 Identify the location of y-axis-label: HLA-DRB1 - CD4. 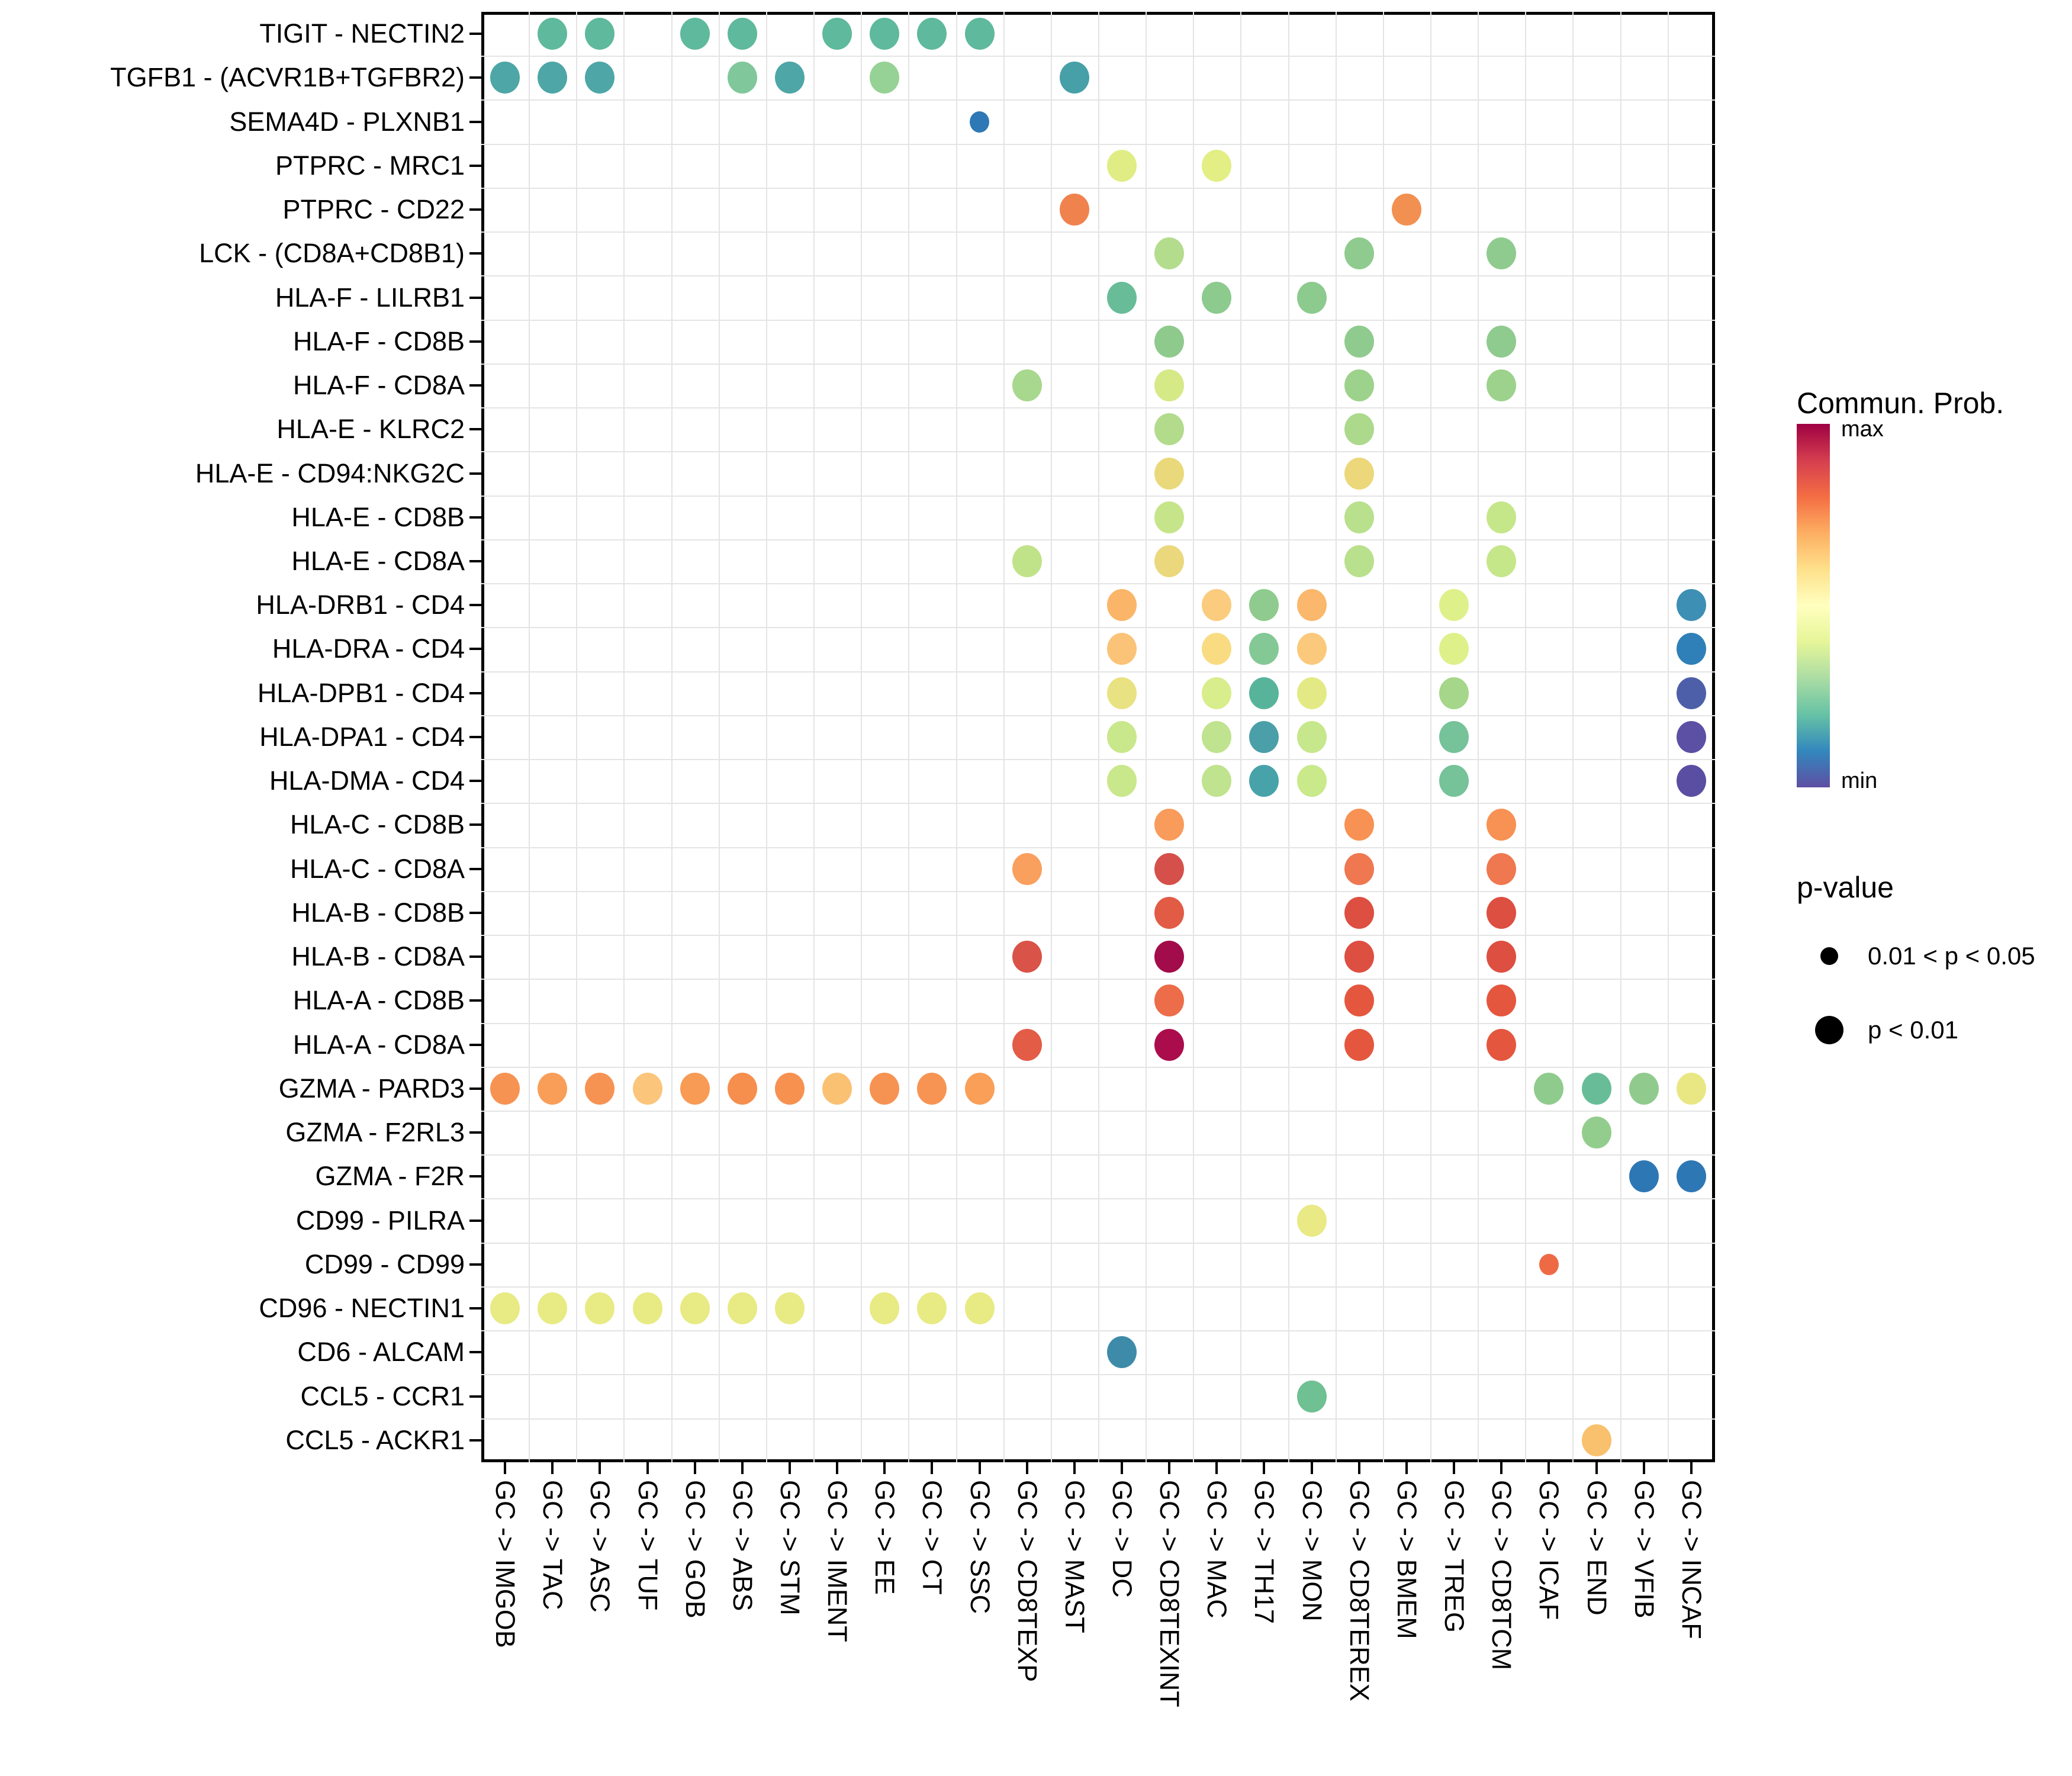
(360, 605).